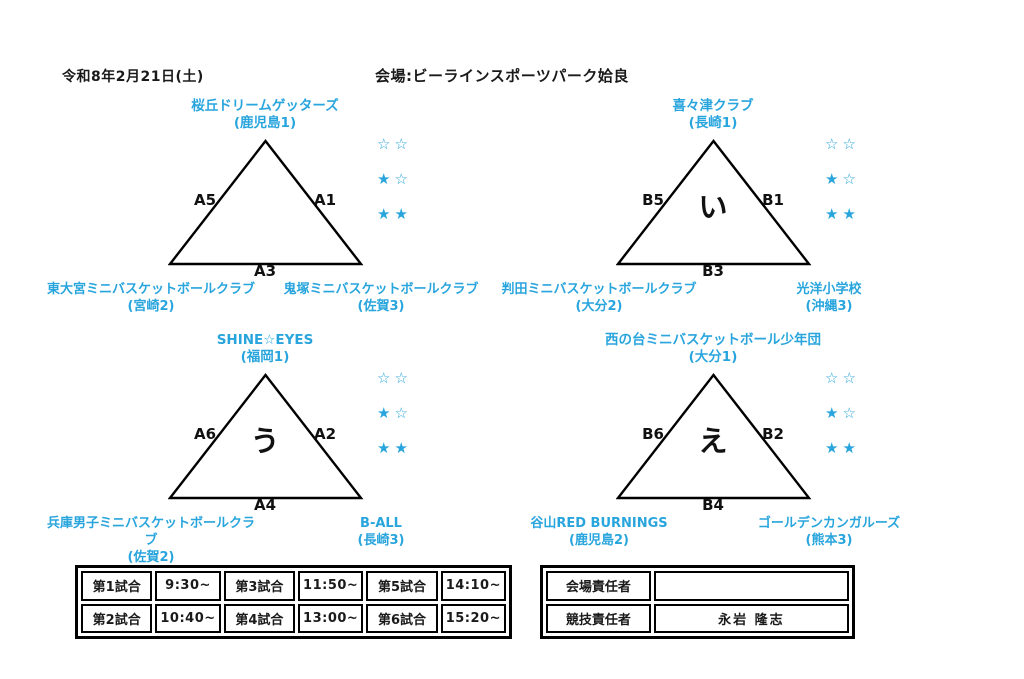 The height and width of the screenshot is (679, 1024). What do you see at coordinates (713, 207) in the screenshot?
I see `court-letter: い` at bounding box center [713, 207].